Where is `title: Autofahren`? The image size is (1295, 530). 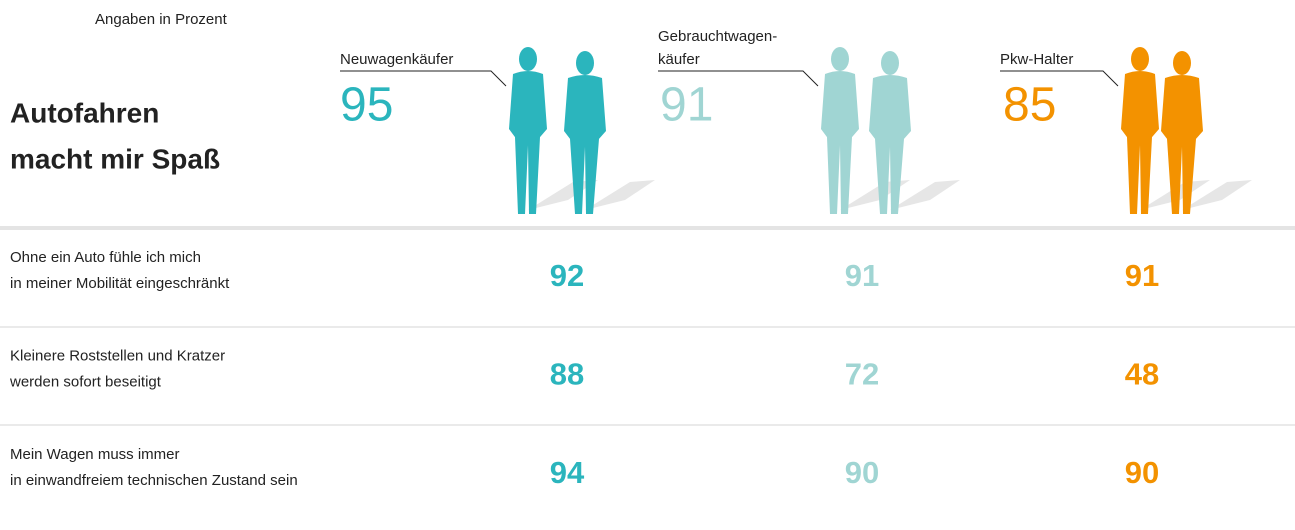 title: Autofahren is located at coordinates (84, 112).